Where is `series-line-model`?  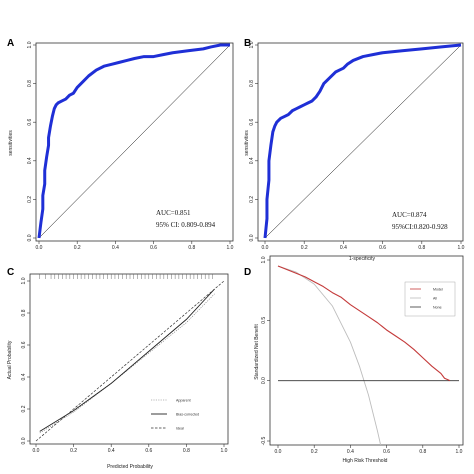 series-line-model is located at coordinates (364, 323).